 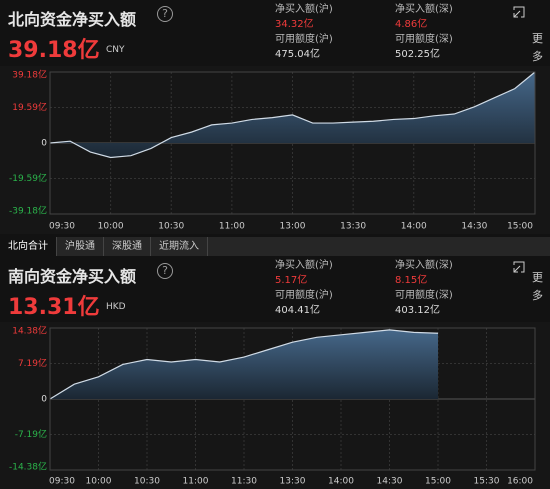 I want to click on x-tick-label: 13:00, so click(x=293, y=227).